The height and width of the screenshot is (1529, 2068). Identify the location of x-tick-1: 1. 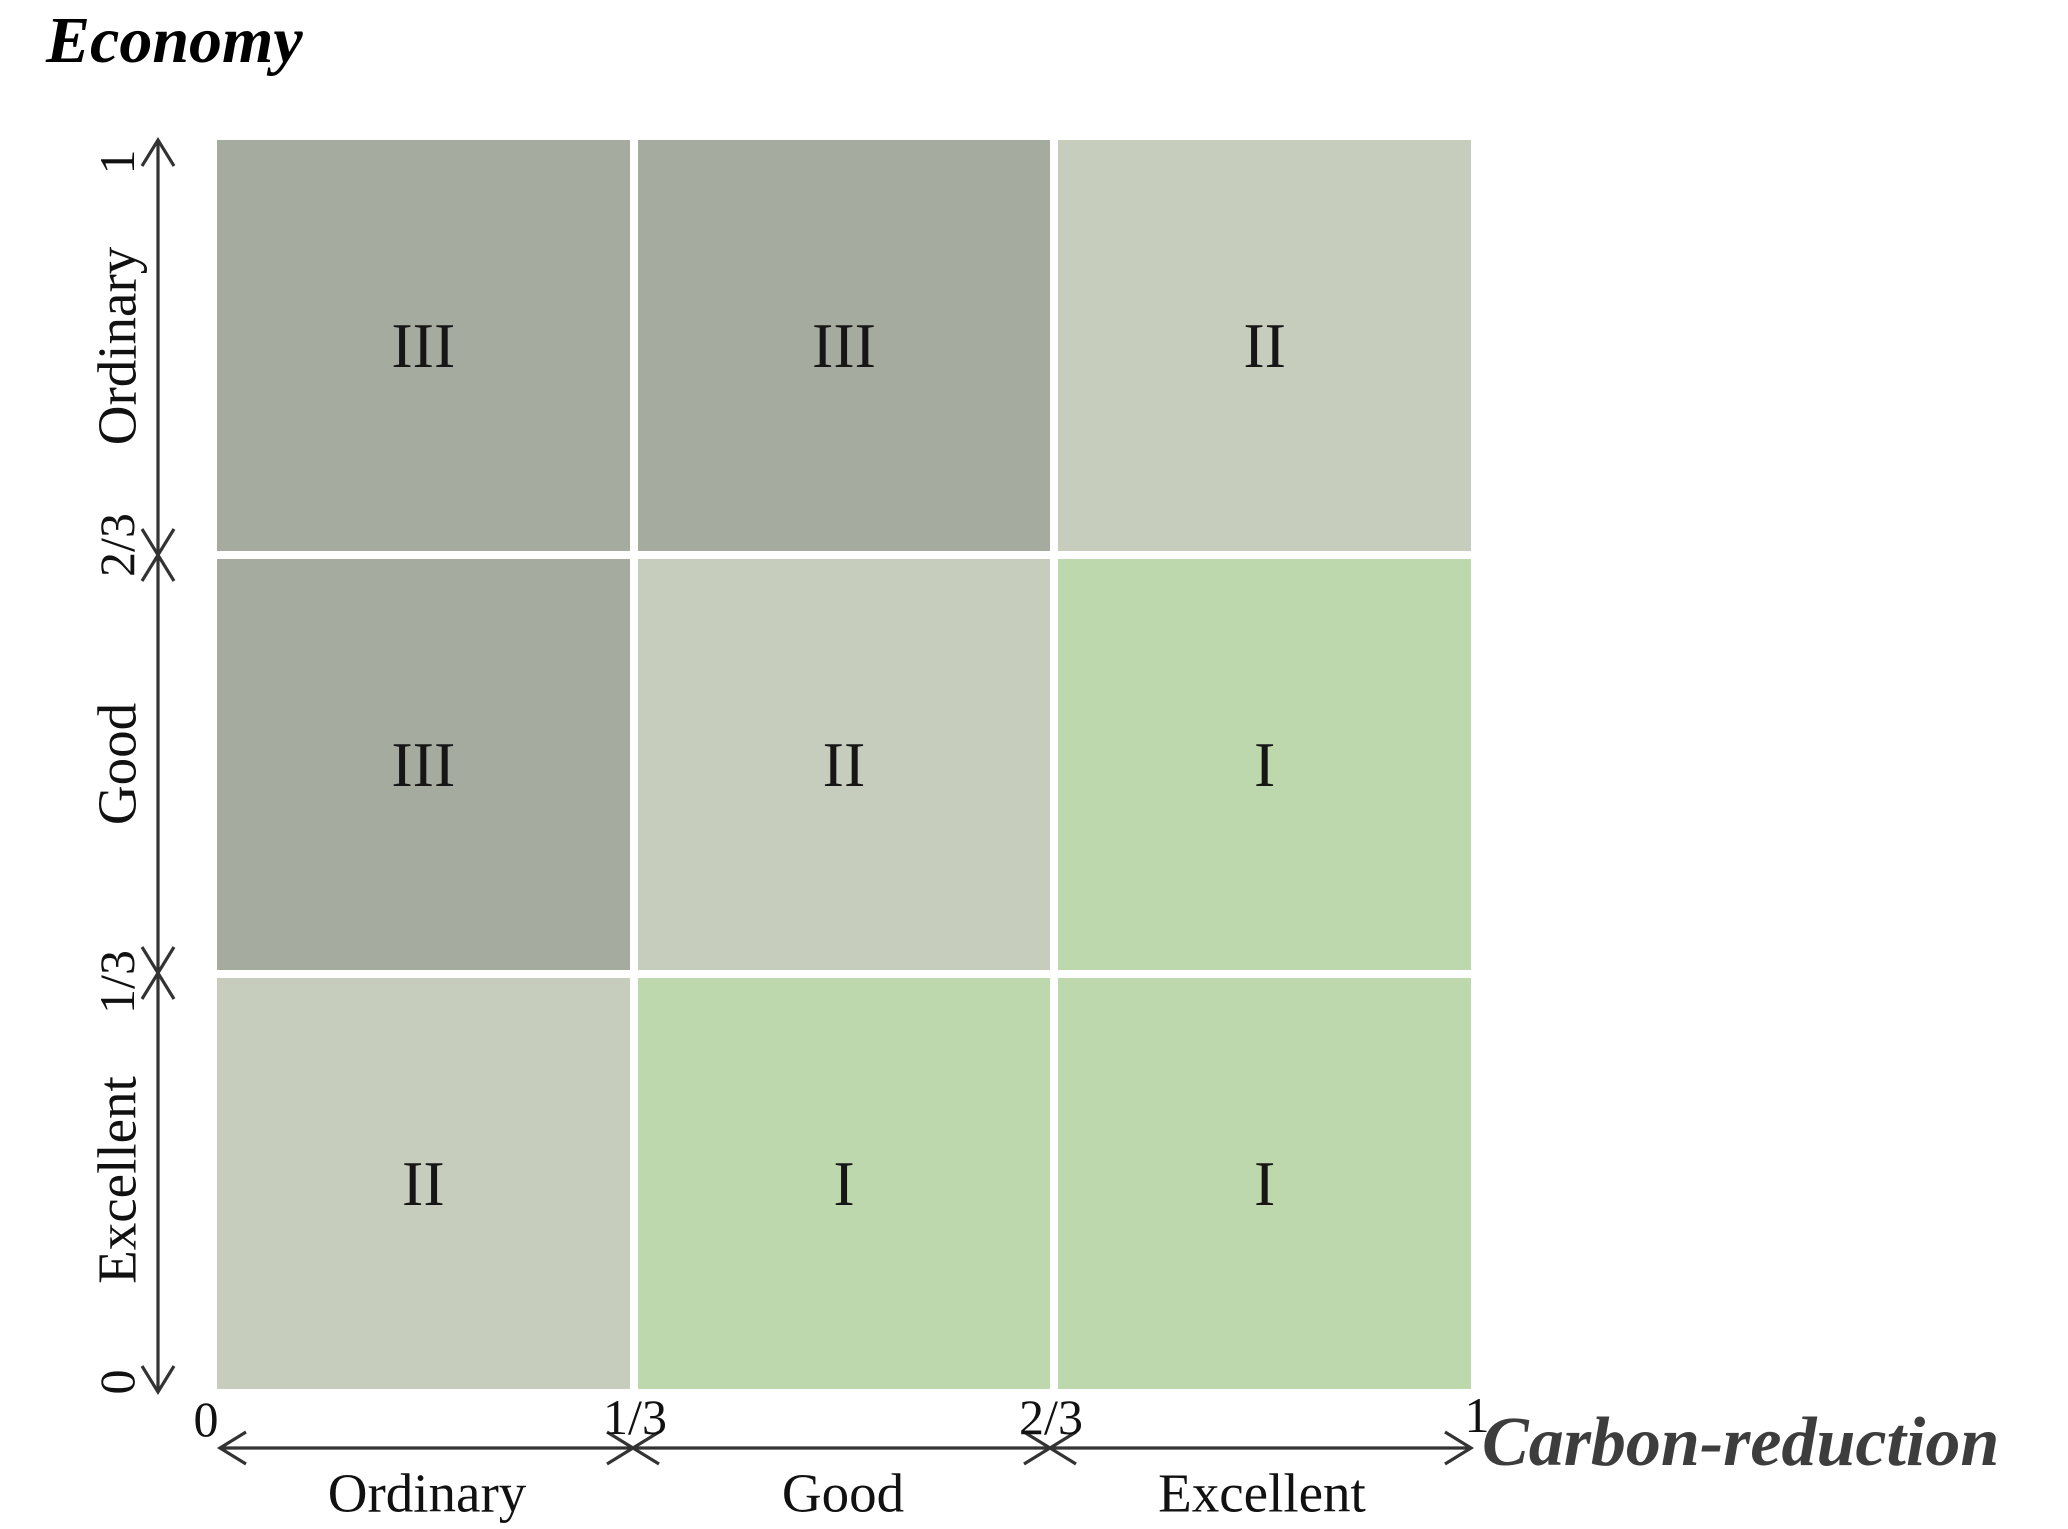
(1477, 1415).